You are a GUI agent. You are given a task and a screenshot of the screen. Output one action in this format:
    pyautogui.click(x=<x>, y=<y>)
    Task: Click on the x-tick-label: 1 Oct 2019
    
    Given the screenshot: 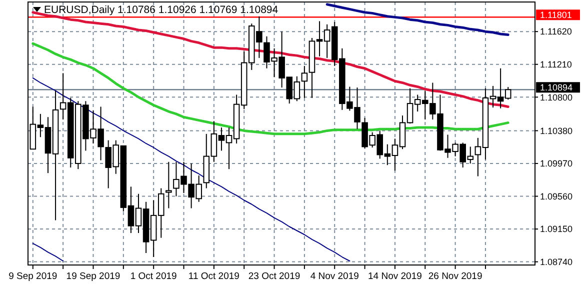 What is the action you would take?
    pyautogui.click(x=153, y=276)
    